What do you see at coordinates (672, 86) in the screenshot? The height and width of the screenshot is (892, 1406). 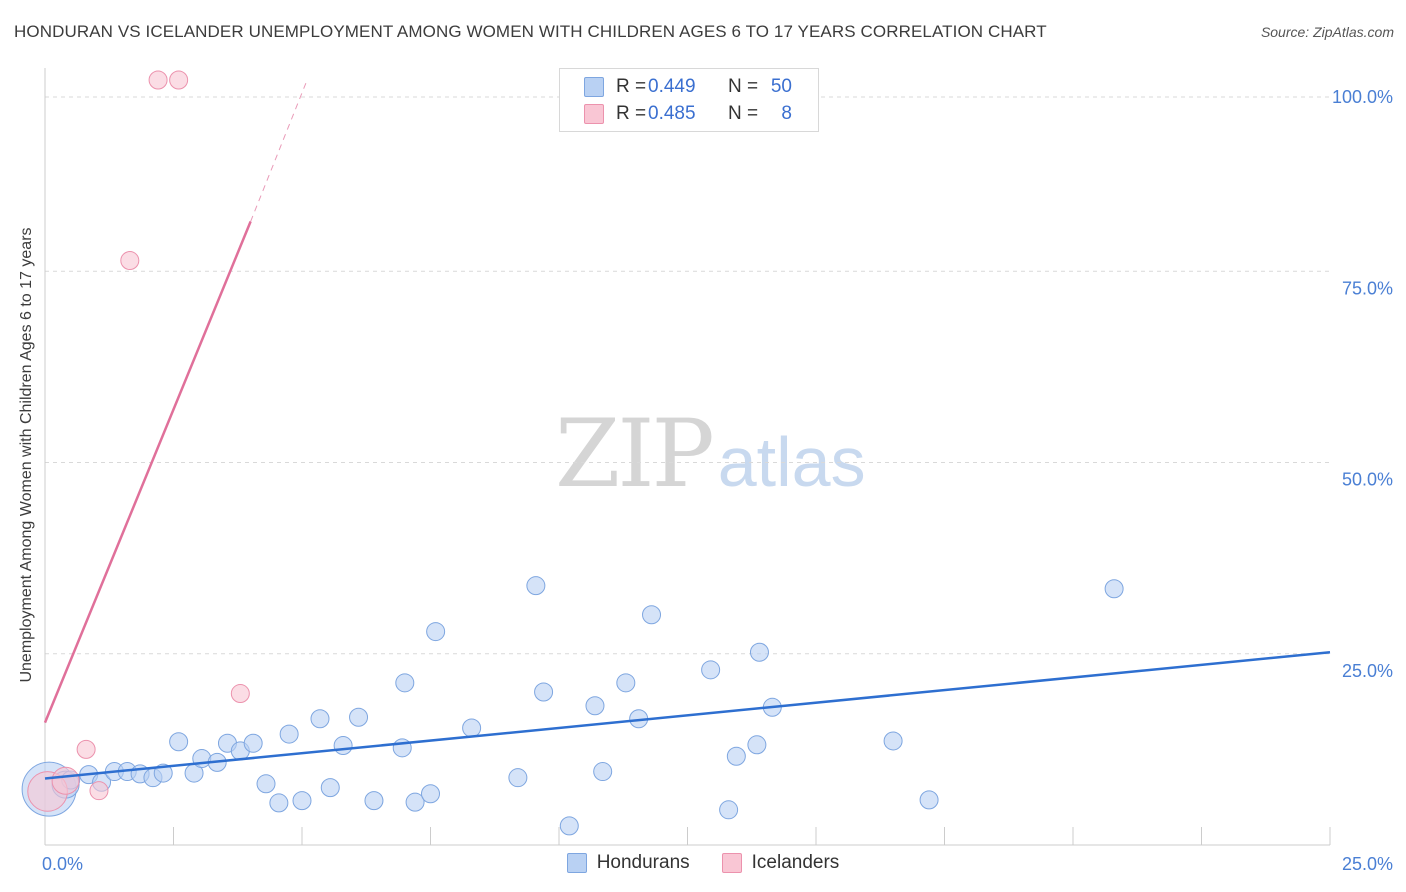 I see `legend-r-value: 0.449` at bounding box center [672, 86].